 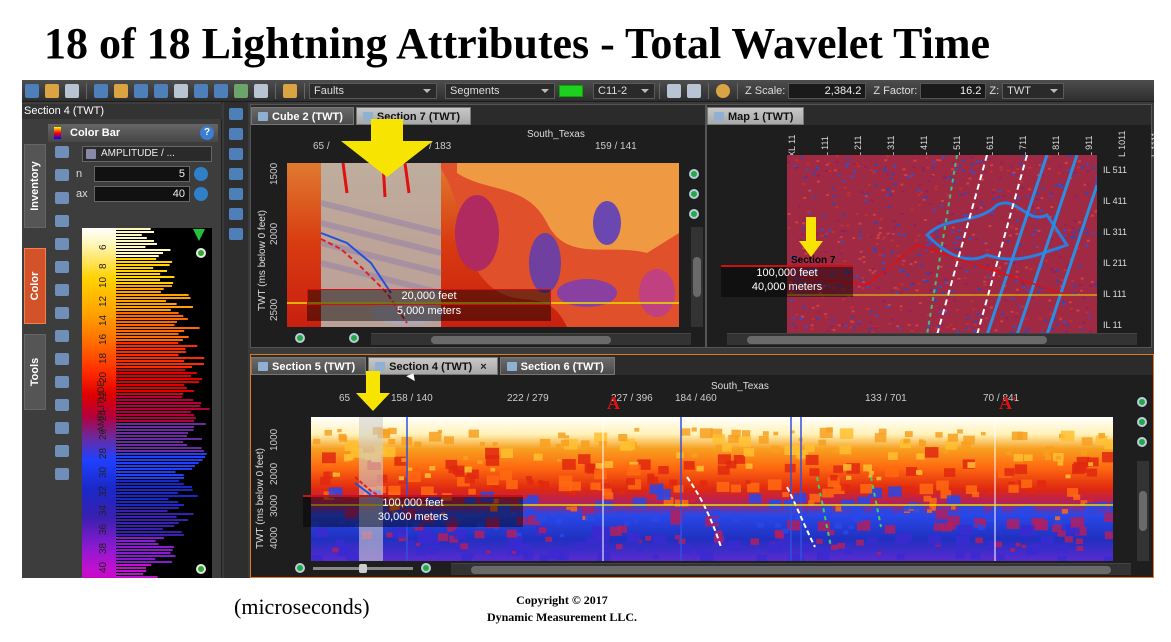 I want to click on color-swatch, so click(x=571, y=90).